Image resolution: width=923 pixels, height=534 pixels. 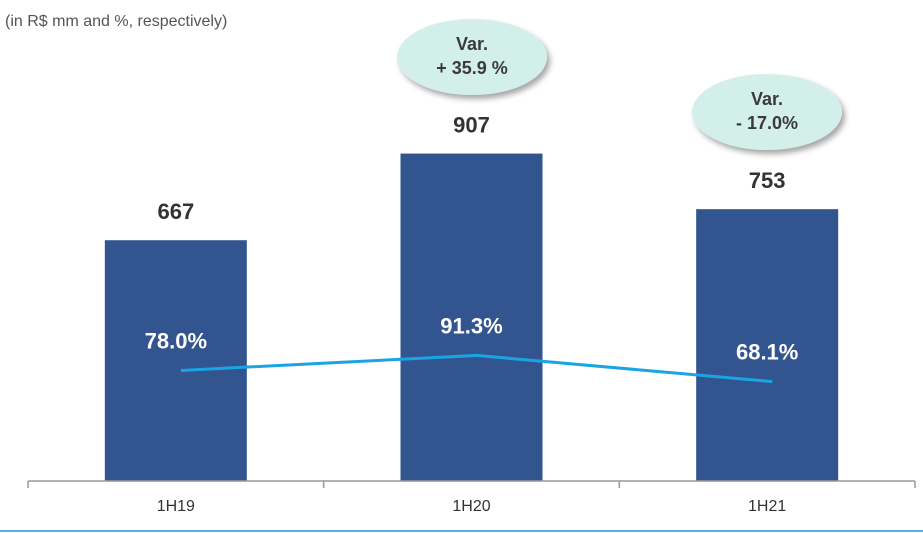 I want to click on bar-value-label: 753, so click(x=767, y=180).